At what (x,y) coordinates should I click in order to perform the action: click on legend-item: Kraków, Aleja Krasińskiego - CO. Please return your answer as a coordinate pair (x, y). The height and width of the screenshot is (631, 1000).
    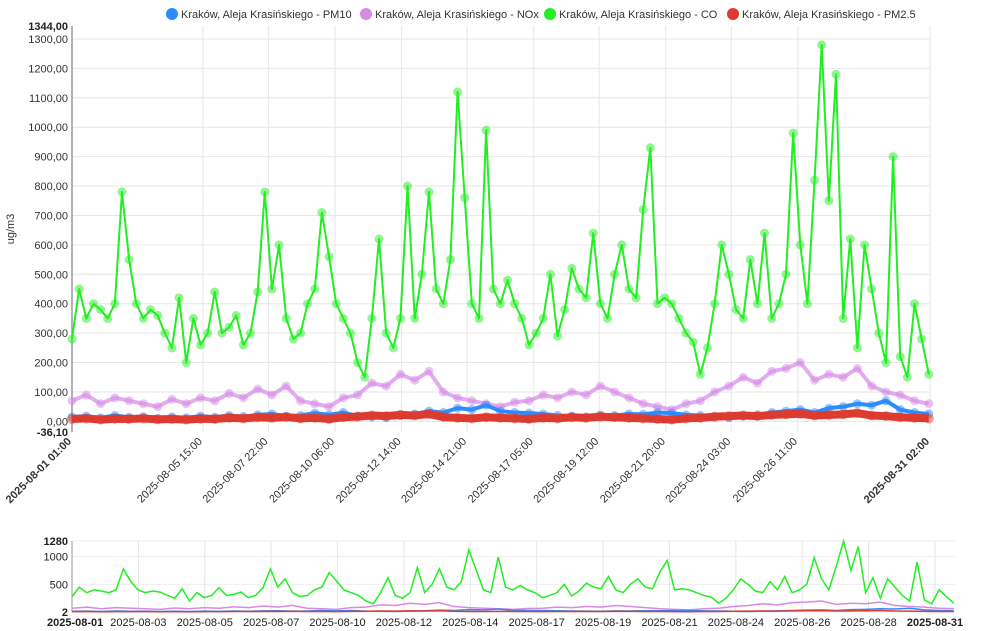
    Looking at the image, I should click on (631, 14).